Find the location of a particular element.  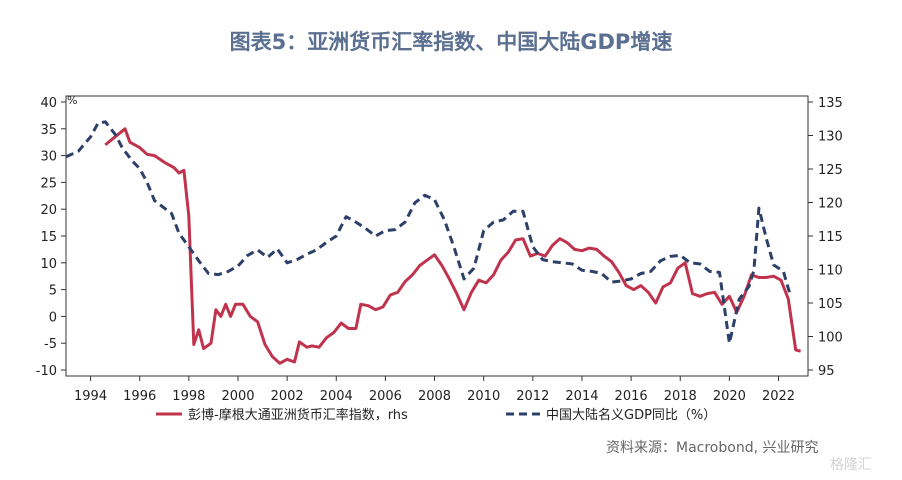

watermark: 格隆汇 is located at coordinates (851, 465).